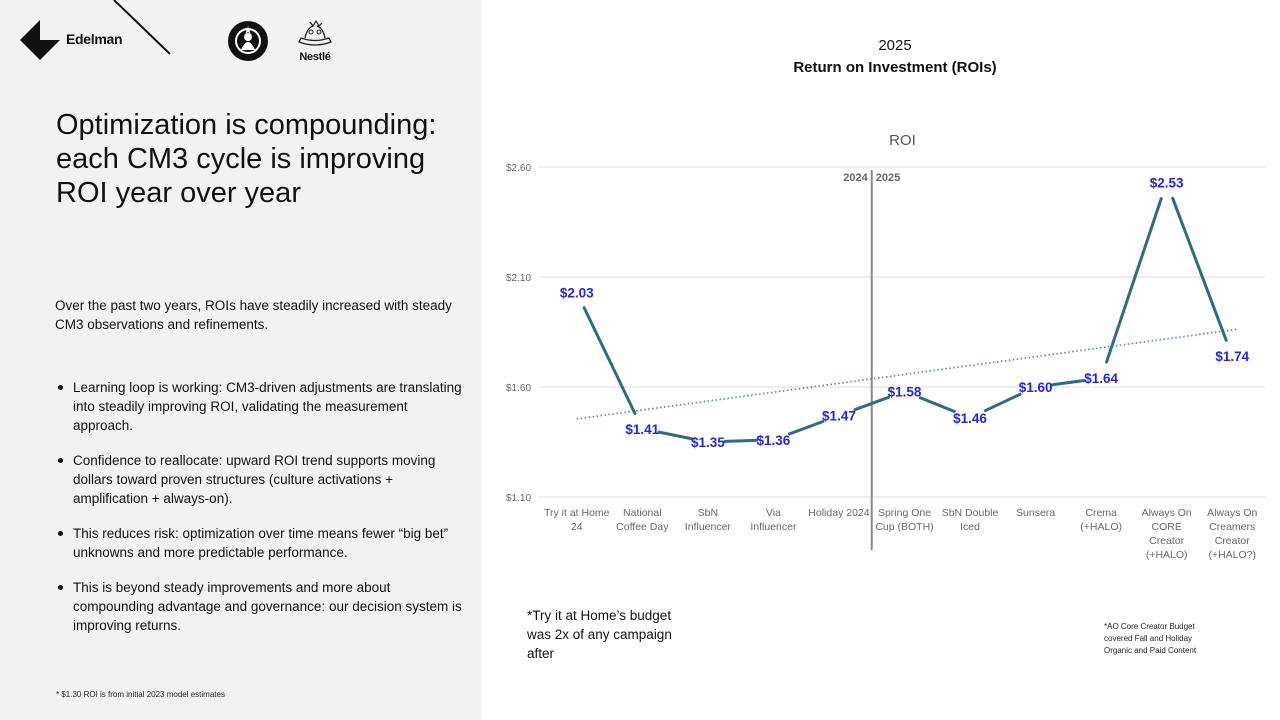 This screenshot has width=1280, height=720. What do you see at coordinates (1232, 555) in the screenshot?
I see `x-category-label-line: (+HALO?)` at bounding box center [1232, 555].